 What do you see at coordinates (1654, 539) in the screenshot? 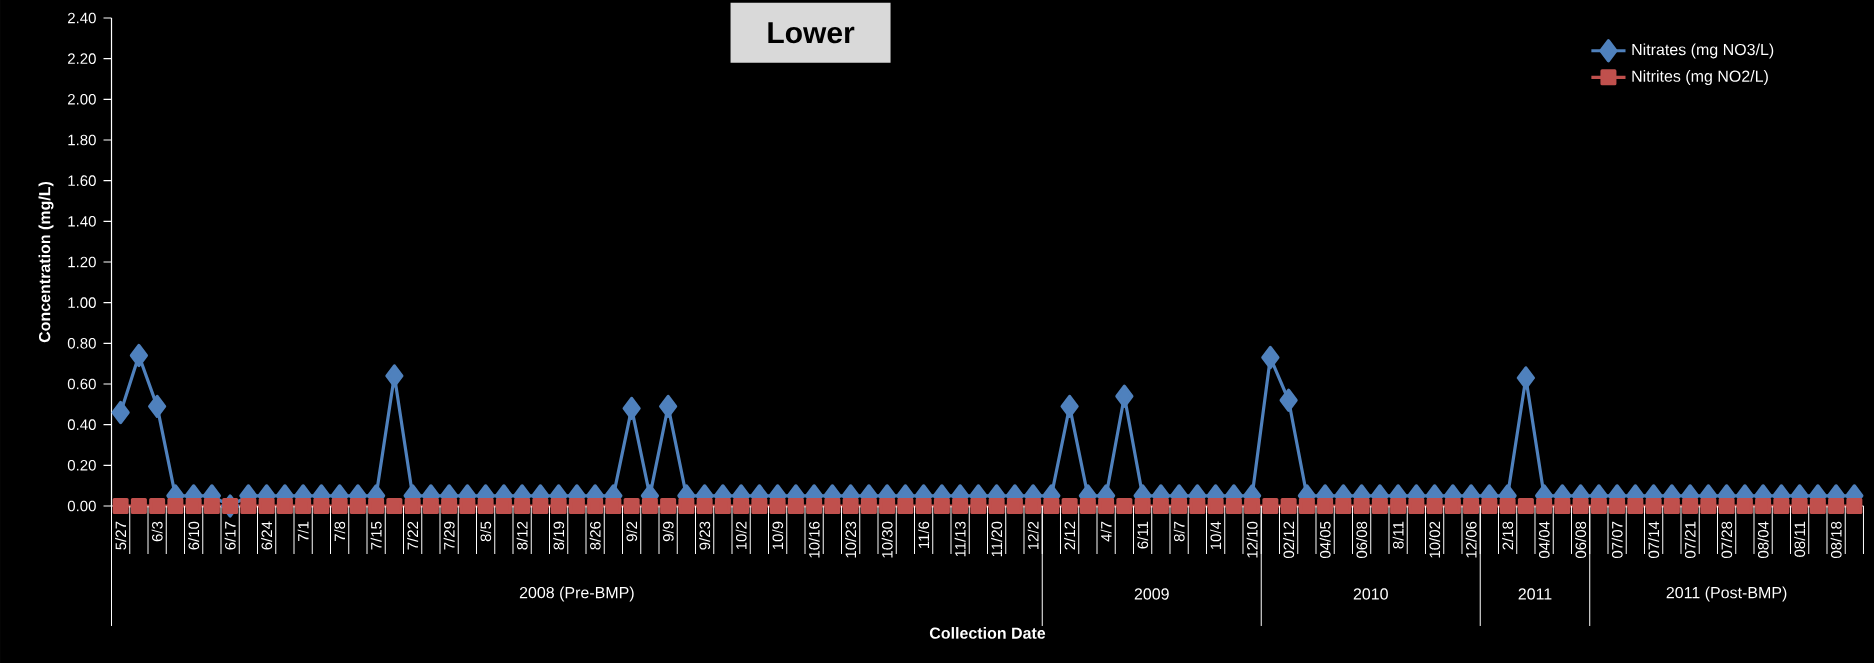
I see `x-tick-label: 07/14` at bounding box center [1654, 539].